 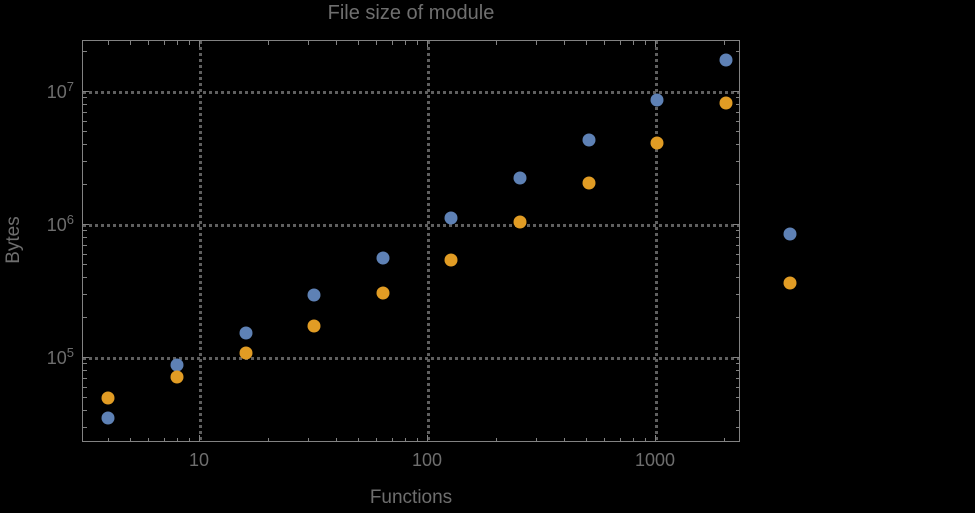 What do you see at coordinates (655, 460) in the screenshot?
I see `x-tick-label: 1000` at bounding box center [655, 460].